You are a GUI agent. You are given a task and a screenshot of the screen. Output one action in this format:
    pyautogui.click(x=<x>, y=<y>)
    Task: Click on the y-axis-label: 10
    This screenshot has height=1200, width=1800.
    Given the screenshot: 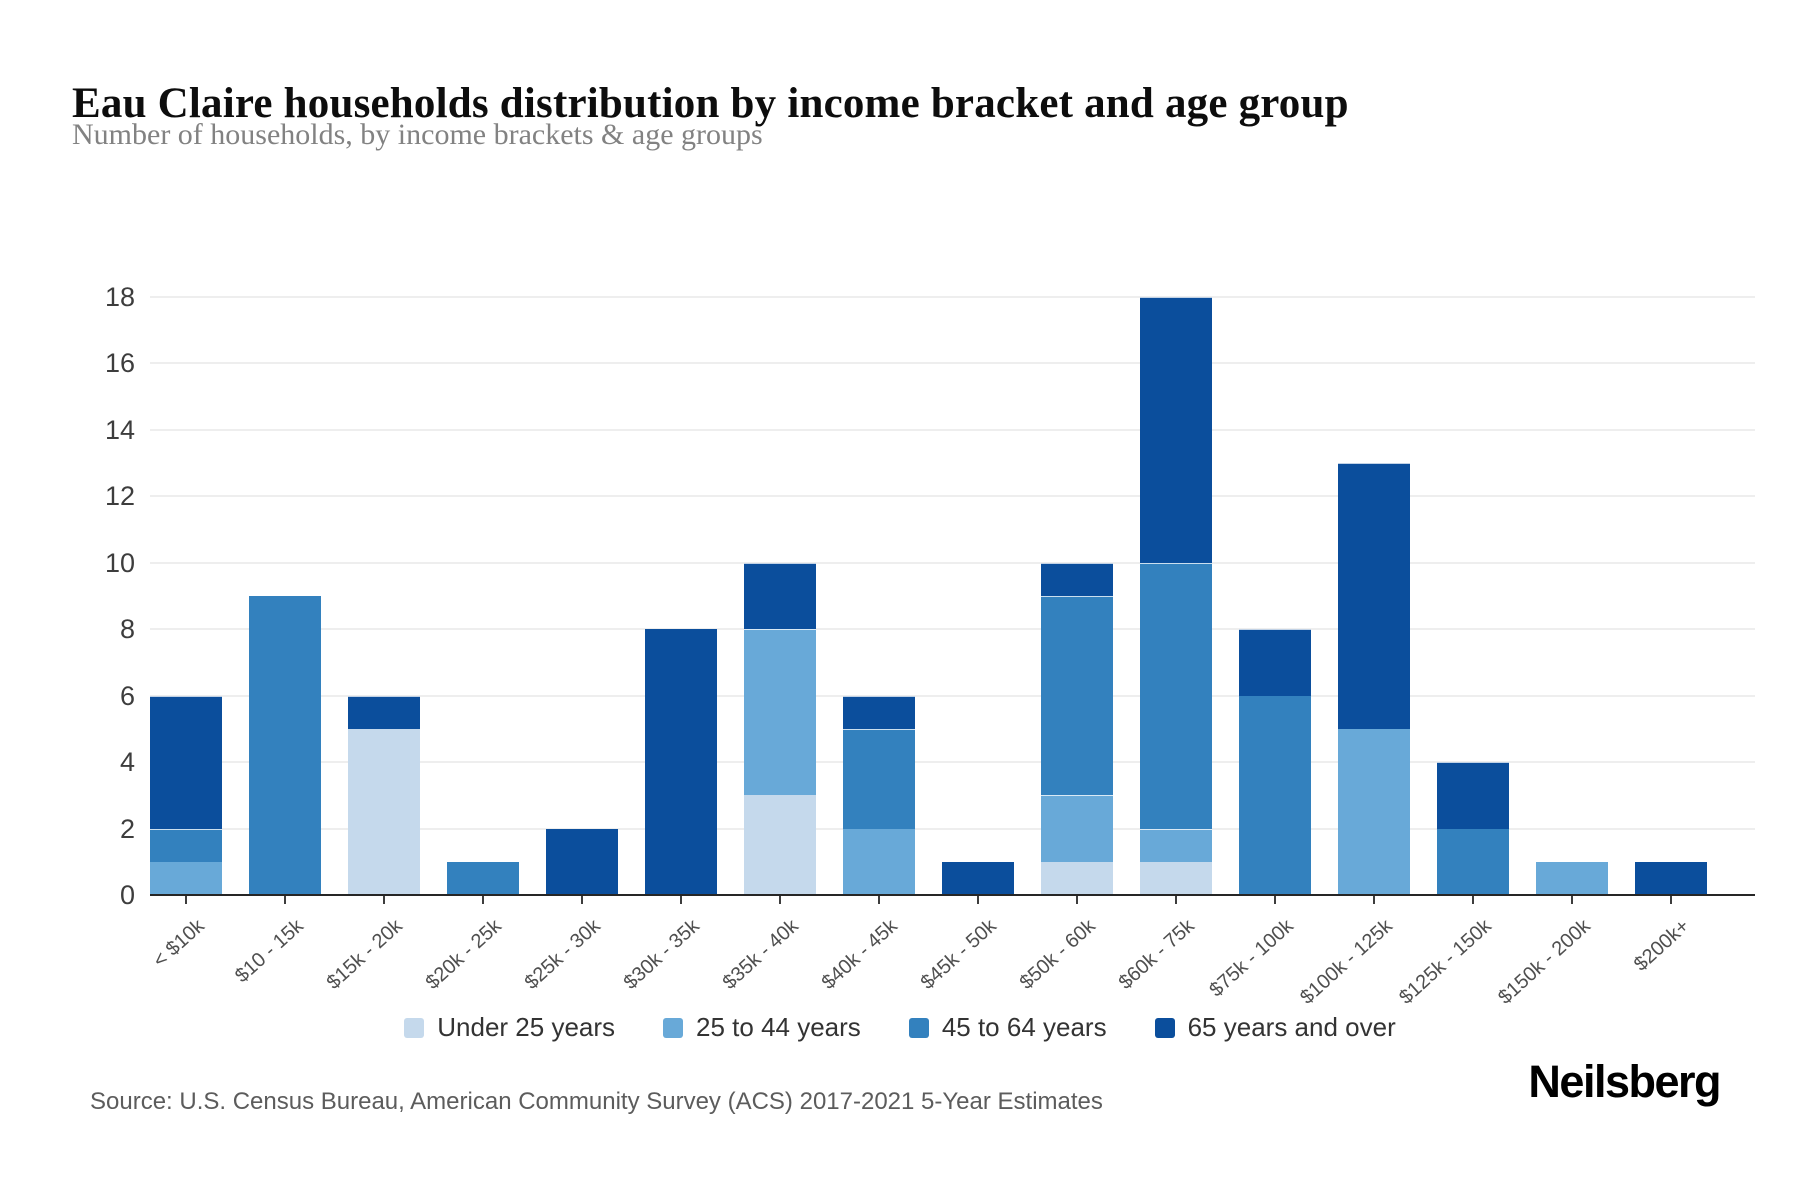 What is the action you would take?
    pyautogui.click(x=119, y=562)
    